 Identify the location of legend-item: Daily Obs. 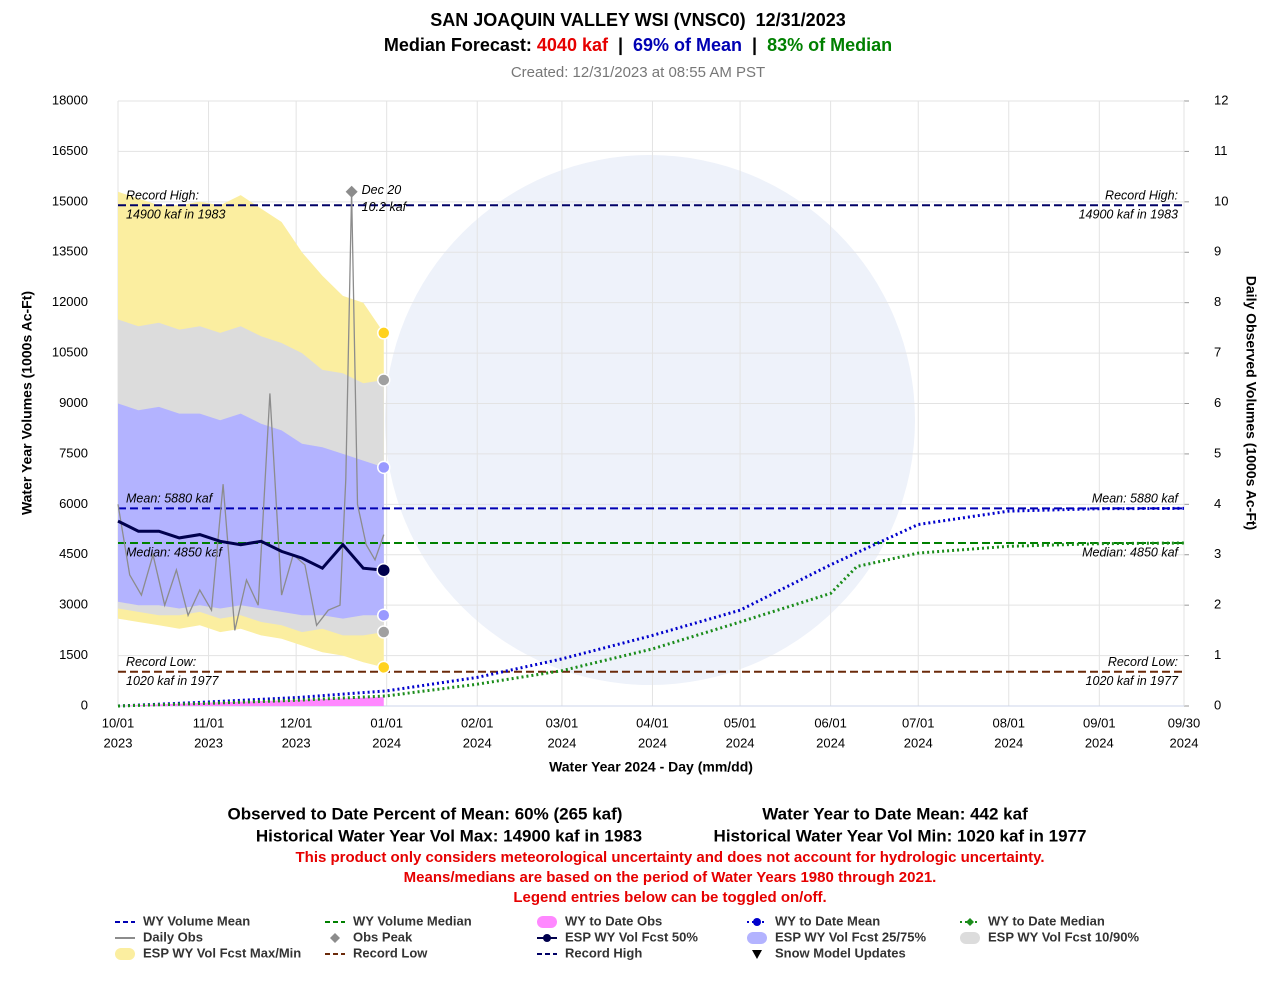
(159, 936).